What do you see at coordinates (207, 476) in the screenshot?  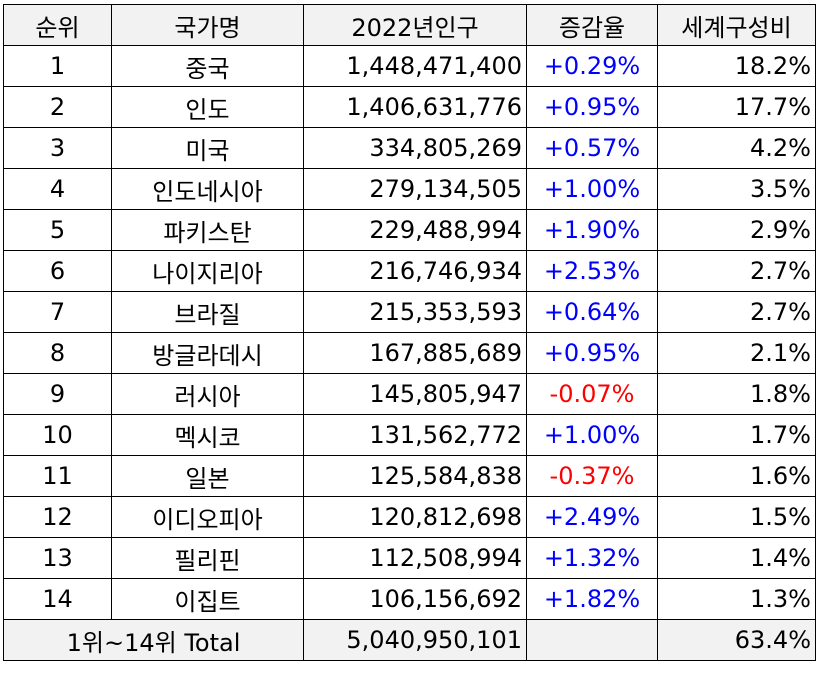 I see `cell-country: 일본` at bounding box center [207, 476].